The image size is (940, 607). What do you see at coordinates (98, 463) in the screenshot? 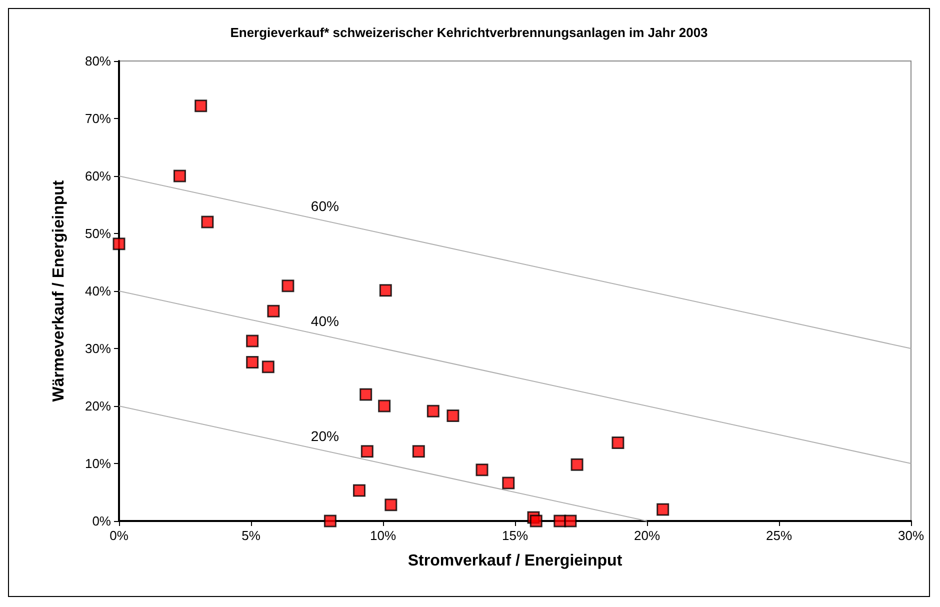
I see `y-tick-label: 10%` at bounding box center [98, 463].